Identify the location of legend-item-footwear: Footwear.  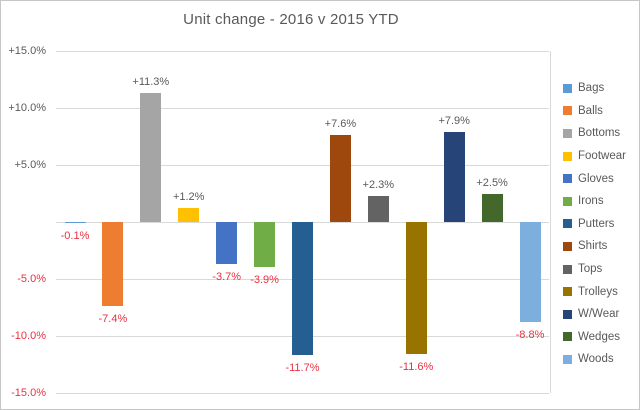
(594, 156).